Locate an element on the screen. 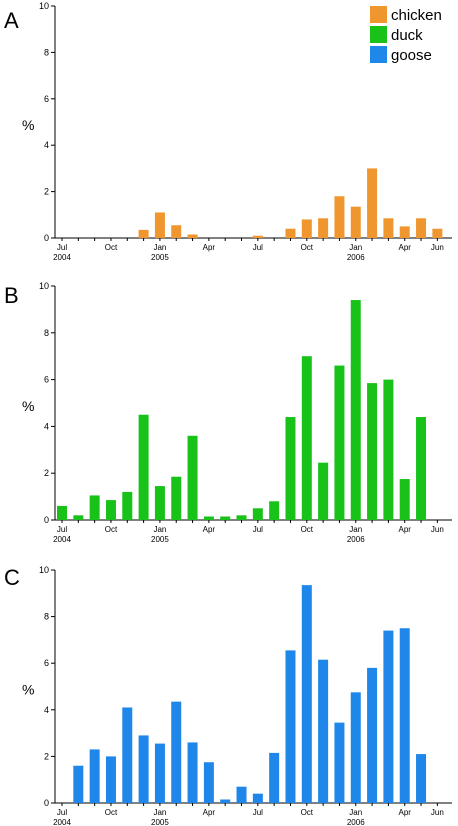 Image resolution: width=458 pixels, height=826 pixels. panel-c-y-tick-label: 0 is located at coordinates (46, 803).